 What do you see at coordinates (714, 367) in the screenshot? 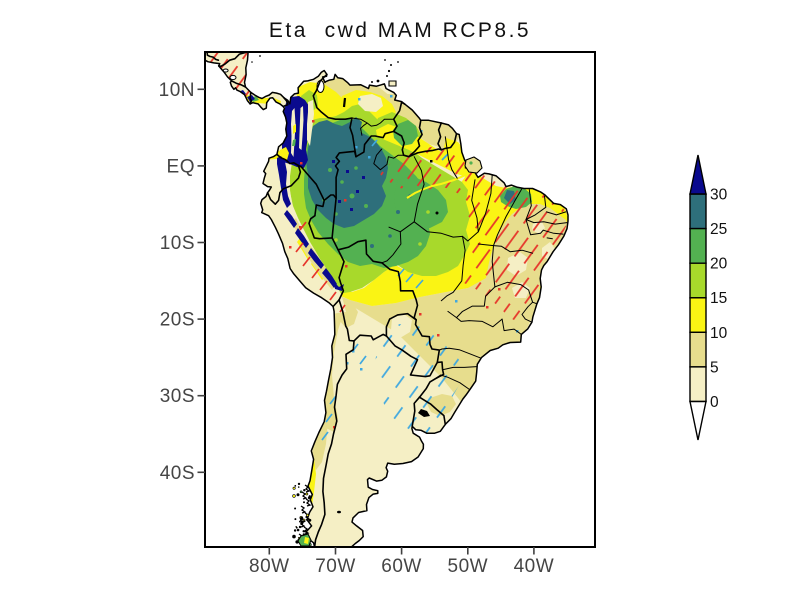
I see `svg-text: 5` at bounding box center [714, 367].